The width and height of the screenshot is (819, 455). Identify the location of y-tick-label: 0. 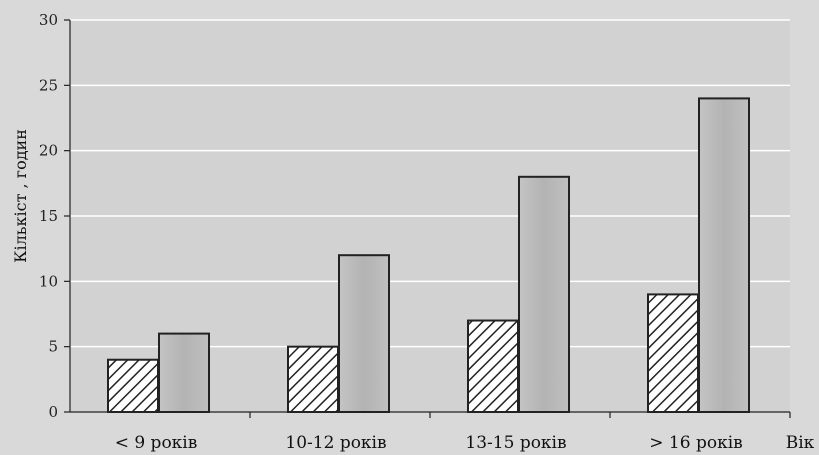
(53, 412).